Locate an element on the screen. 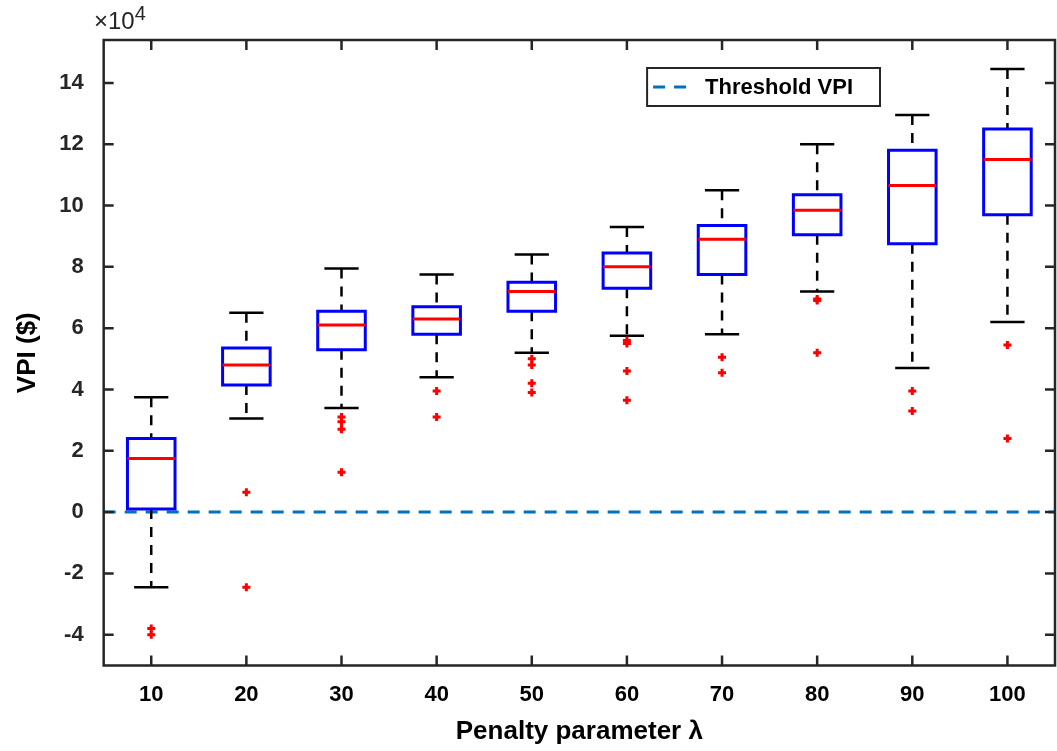 The height and width of the screenshot is (751, 1057). x-axis-title: Penalty parameter λ is located at coordinates (579, 729).